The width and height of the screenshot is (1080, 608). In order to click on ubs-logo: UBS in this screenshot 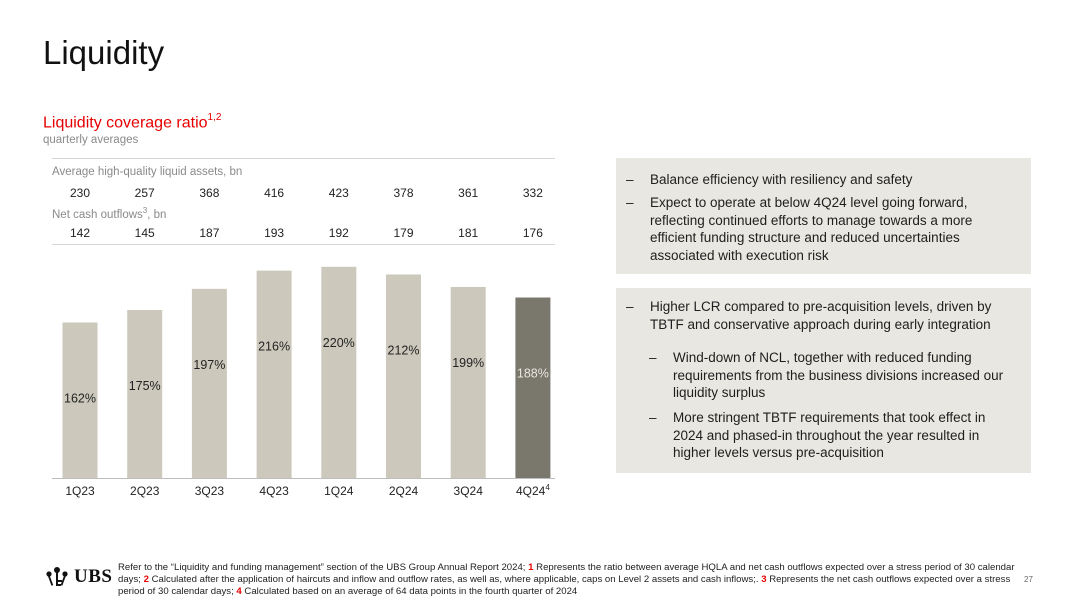, I will do `click(78, 577)`.